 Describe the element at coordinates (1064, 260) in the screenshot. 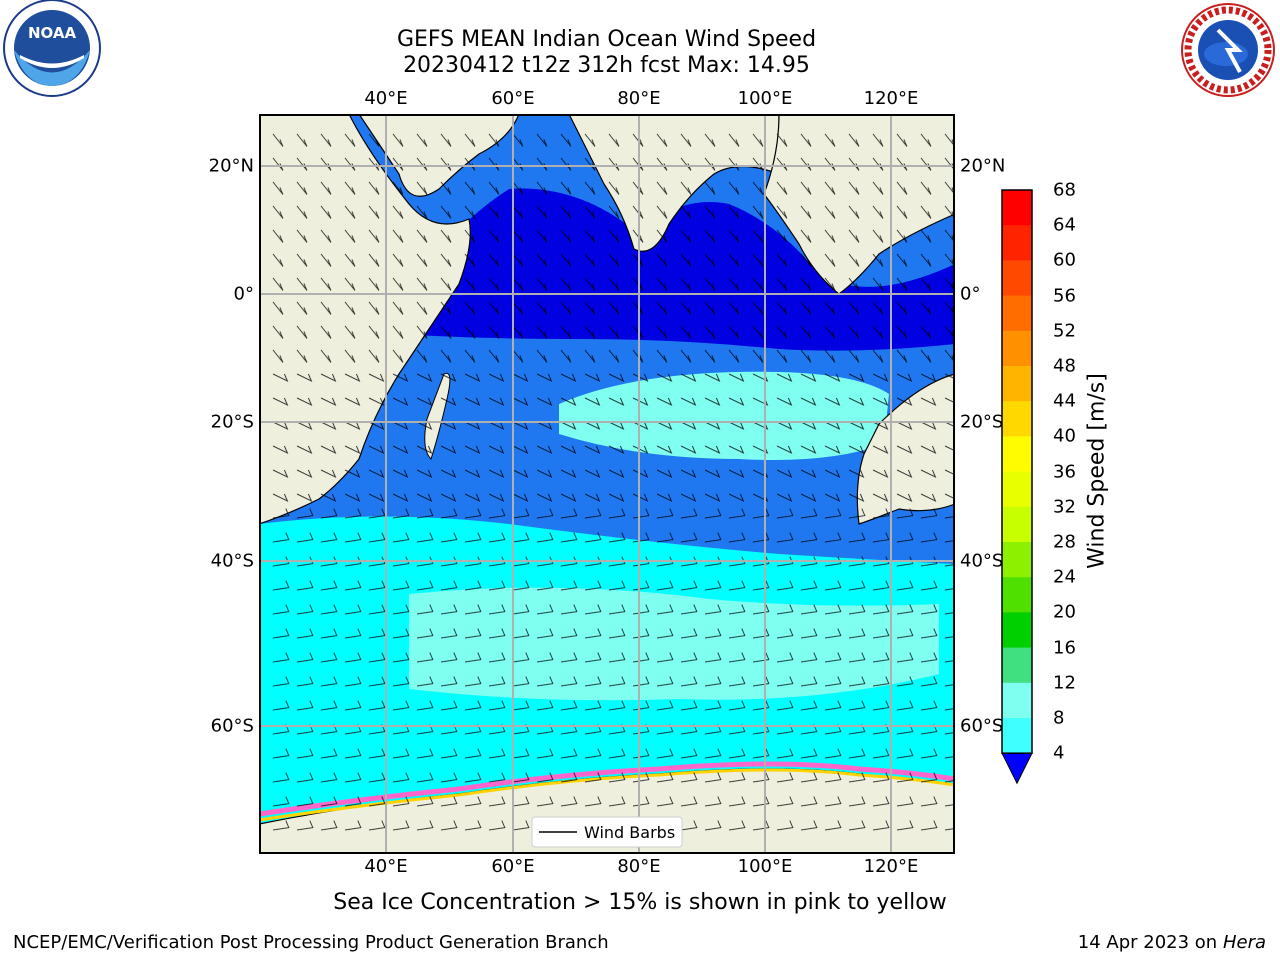

I see `colorbar-tick-label: 60` at that location.